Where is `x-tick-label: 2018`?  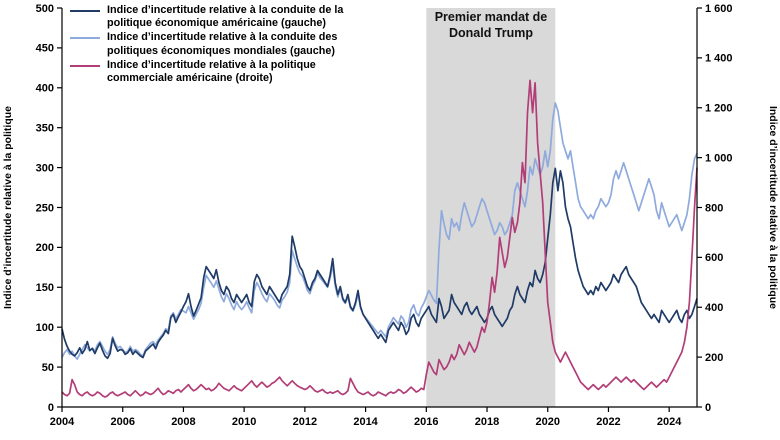 x-tick-label: 2018 is located at coordinates (487, 422).